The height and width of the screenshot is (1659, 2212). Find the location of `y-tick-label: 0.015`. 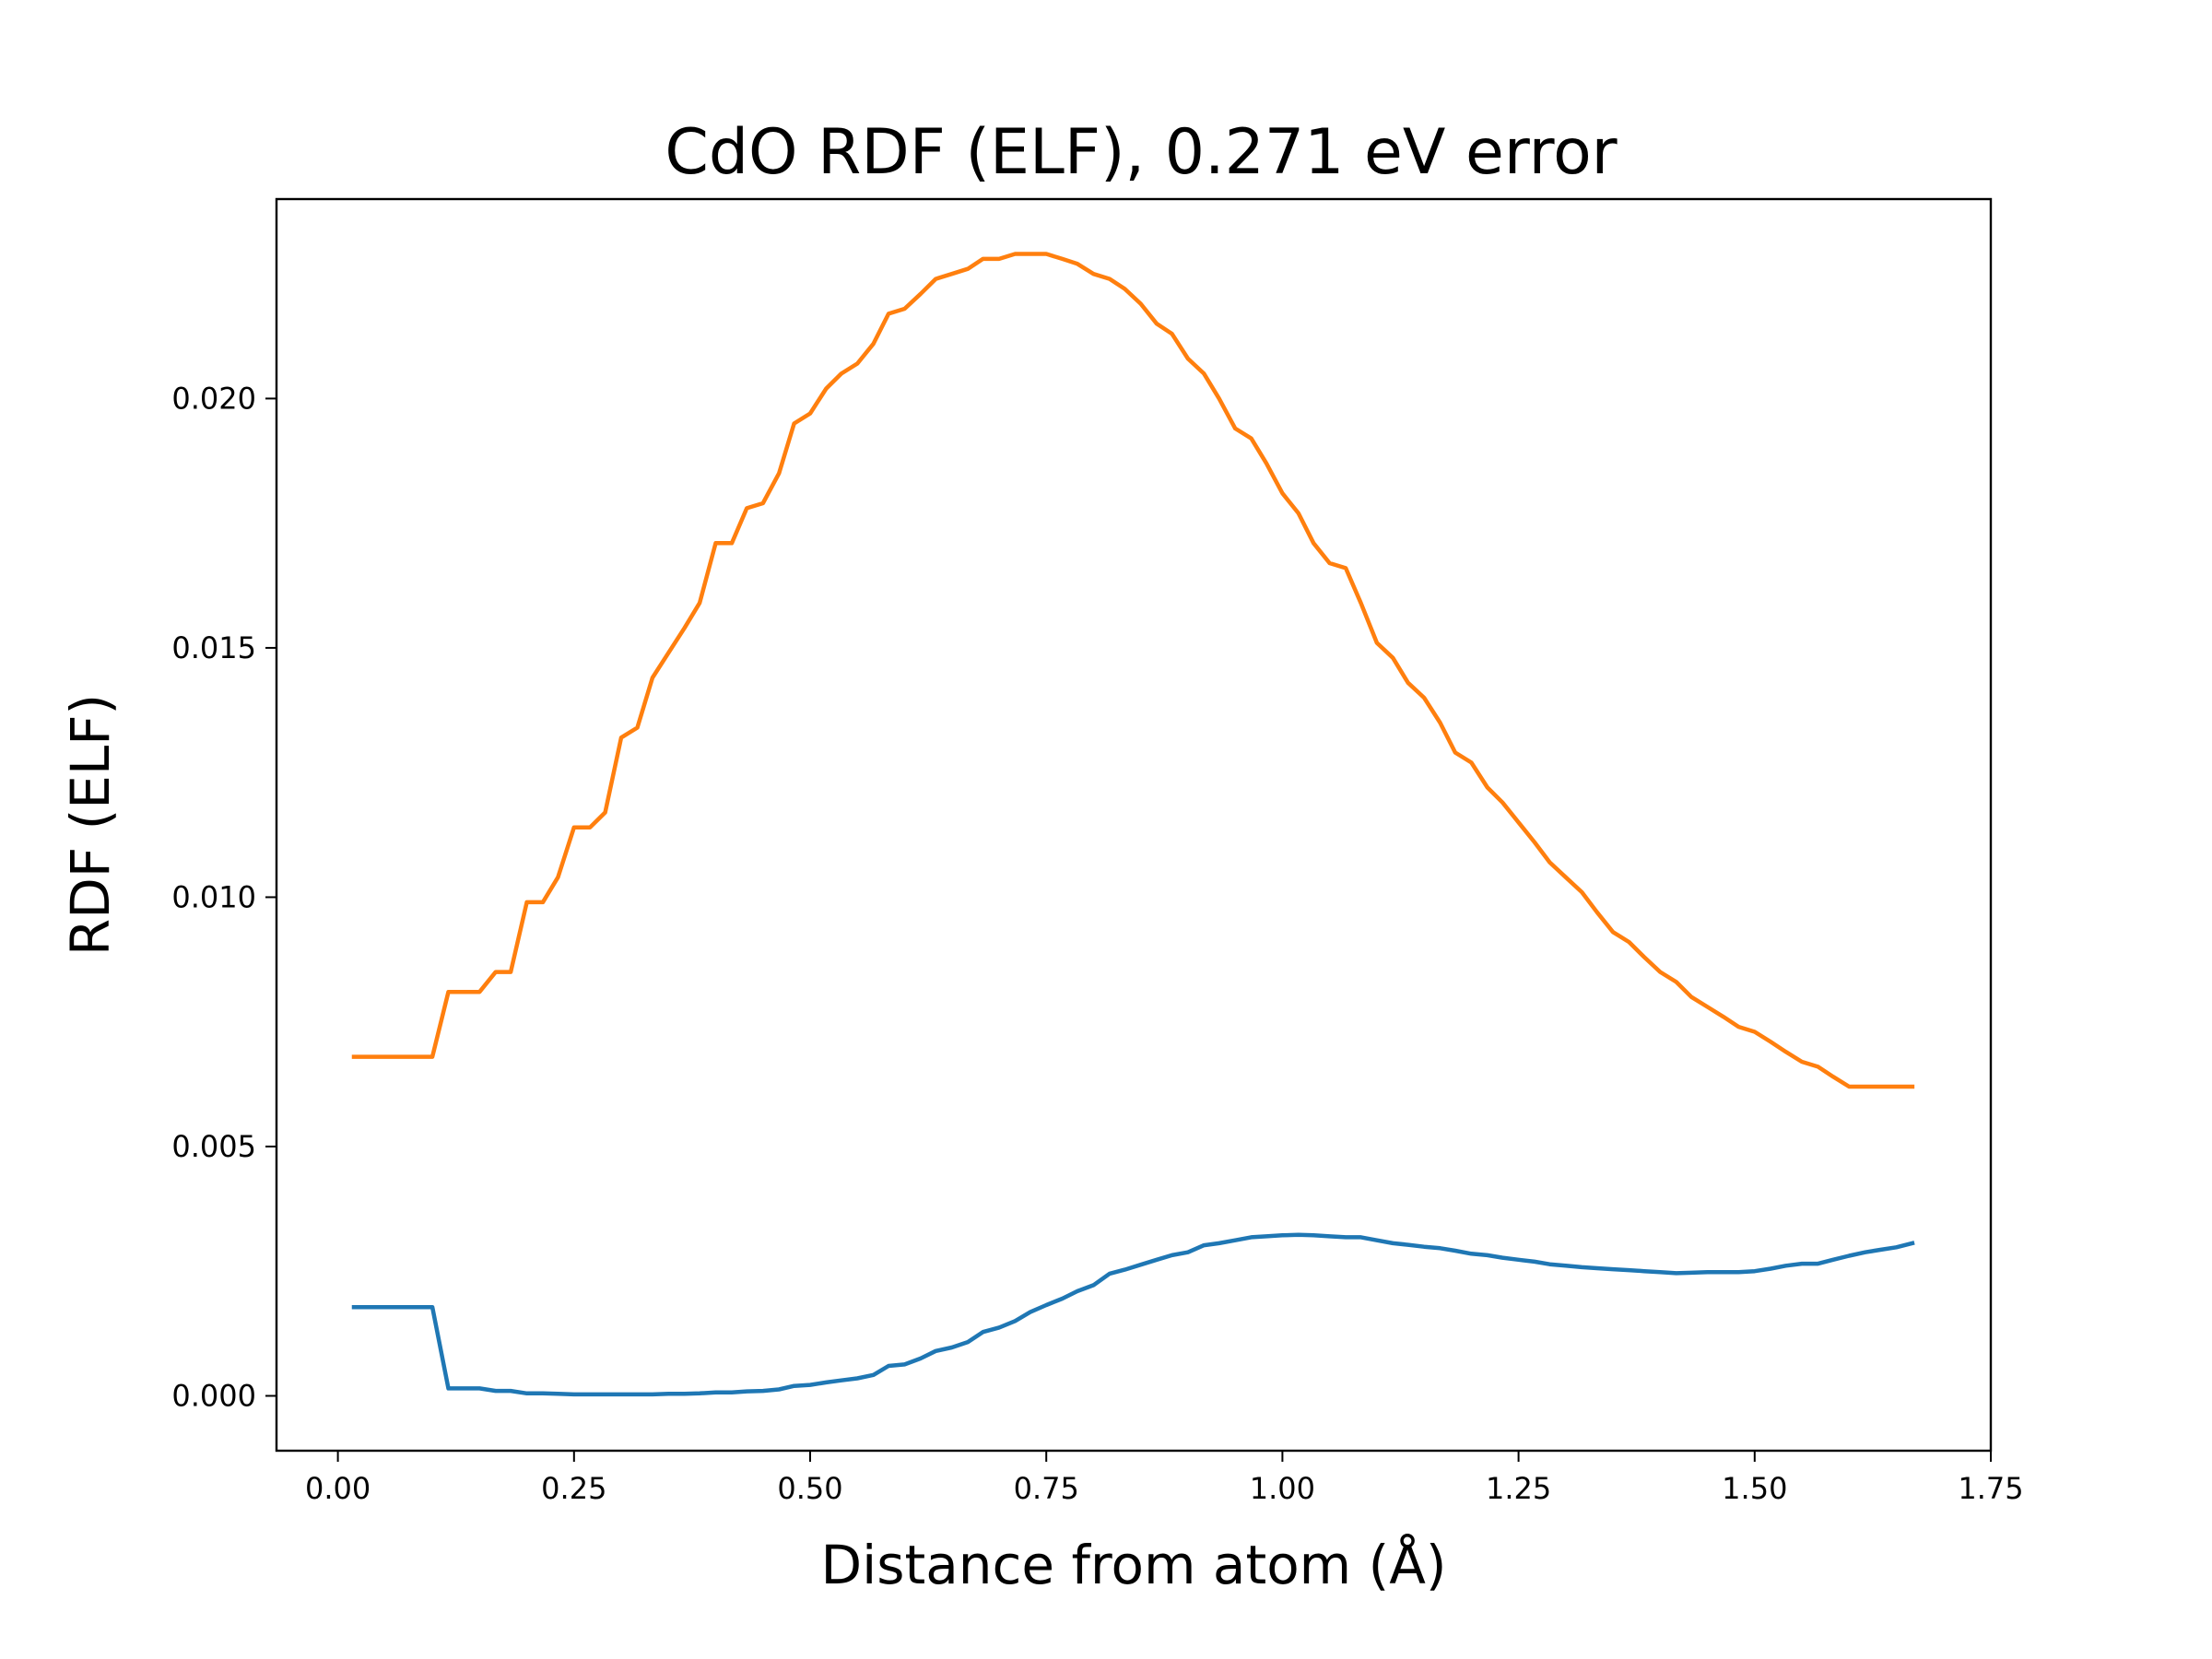

y-tick-label: 0.015 is located at coordinates (213, 647).